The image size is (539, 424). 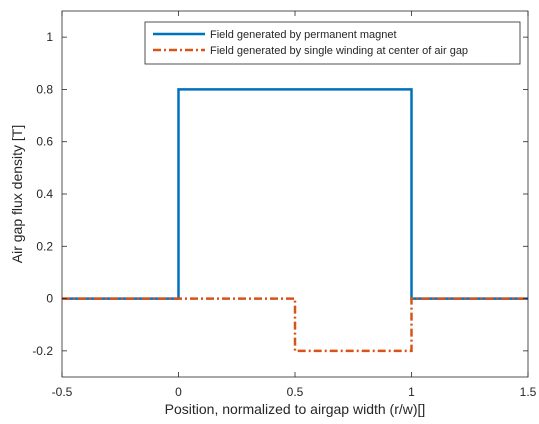 What do you see at coordinates (411, 392) in the screenshot?
I see `x-tick-label: 1` at bounding box center [411, 392].